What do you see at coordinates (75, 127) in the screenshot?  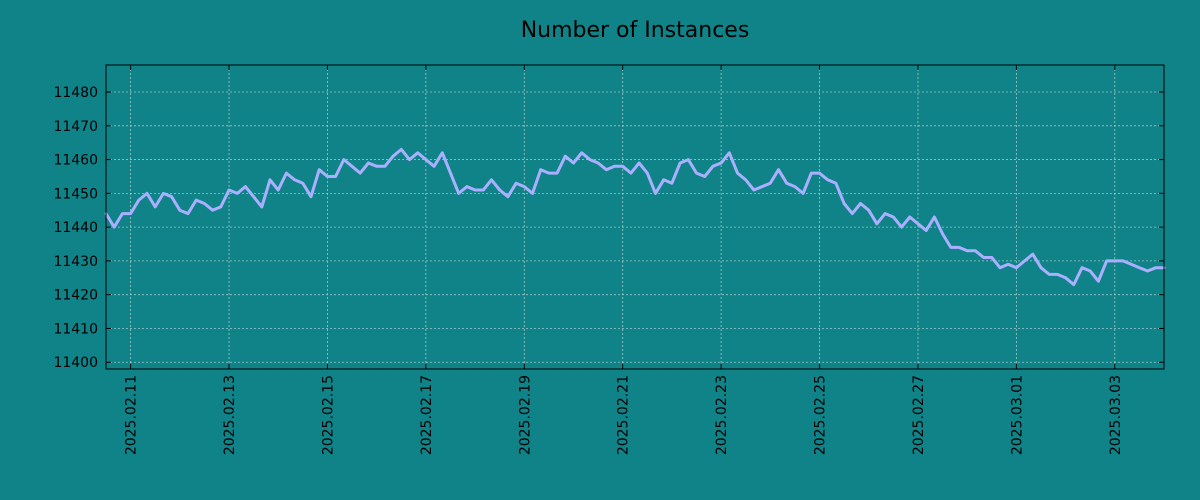 I see `y-tick-label: 11470` at bounding box center [75, 127].